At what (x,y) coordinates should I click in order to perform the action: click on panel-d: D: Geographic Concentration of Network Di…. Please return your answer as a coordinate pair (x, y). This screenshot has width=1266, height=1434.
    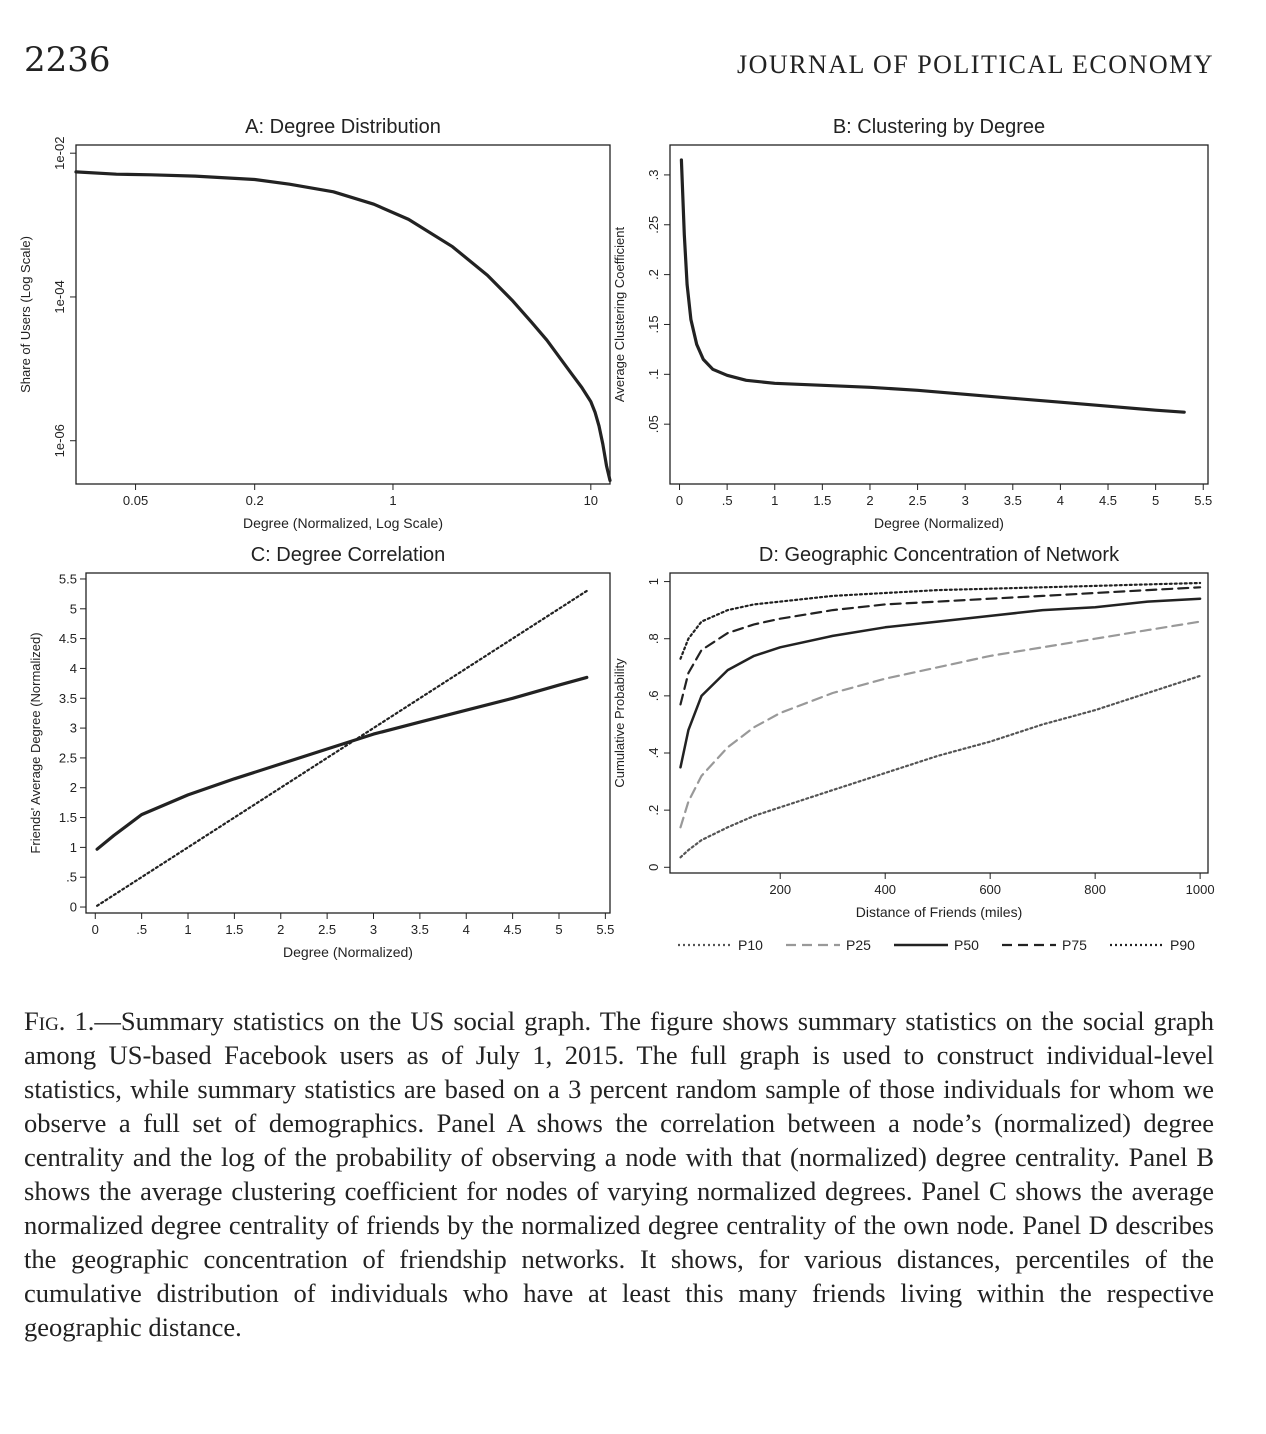
    Looking at the image, I should click on (913, 732).